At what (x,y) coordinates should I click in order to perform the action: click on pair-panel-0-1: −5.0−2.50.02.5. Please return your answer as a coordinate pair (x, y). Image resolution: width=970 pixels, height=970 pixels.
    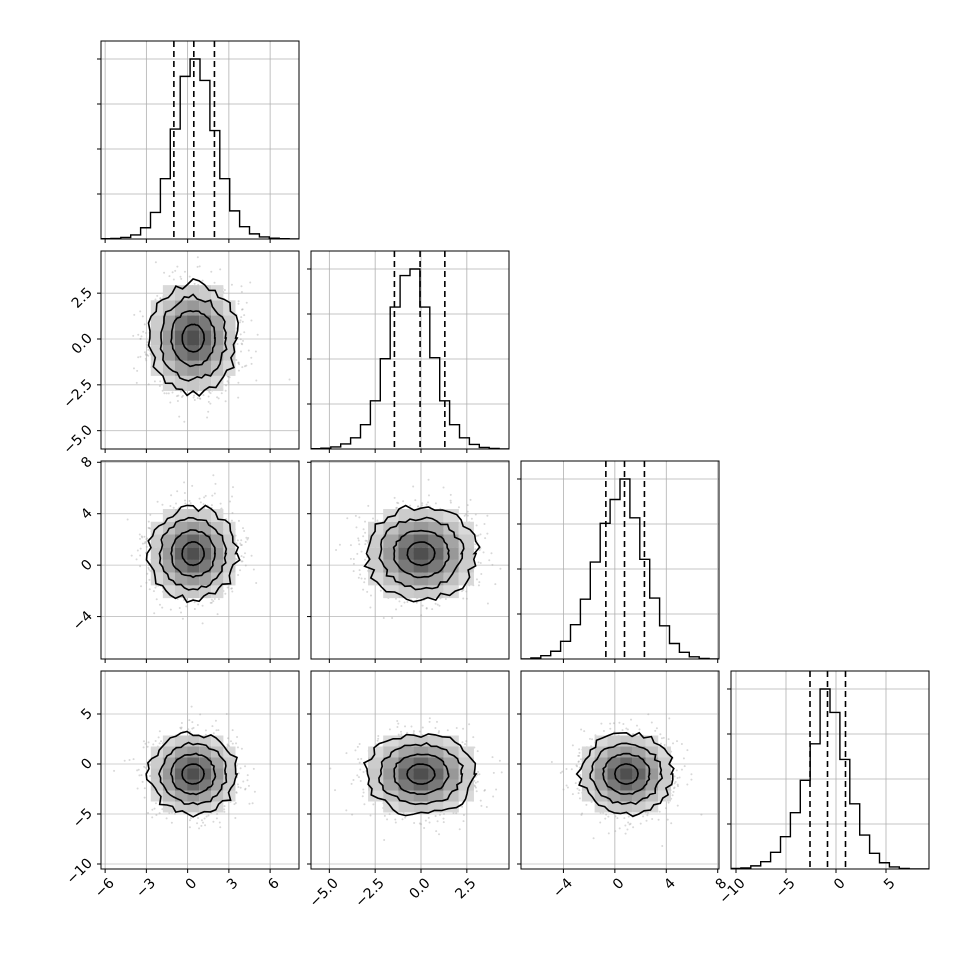
    Looking at the image, I should click on (180, 354).